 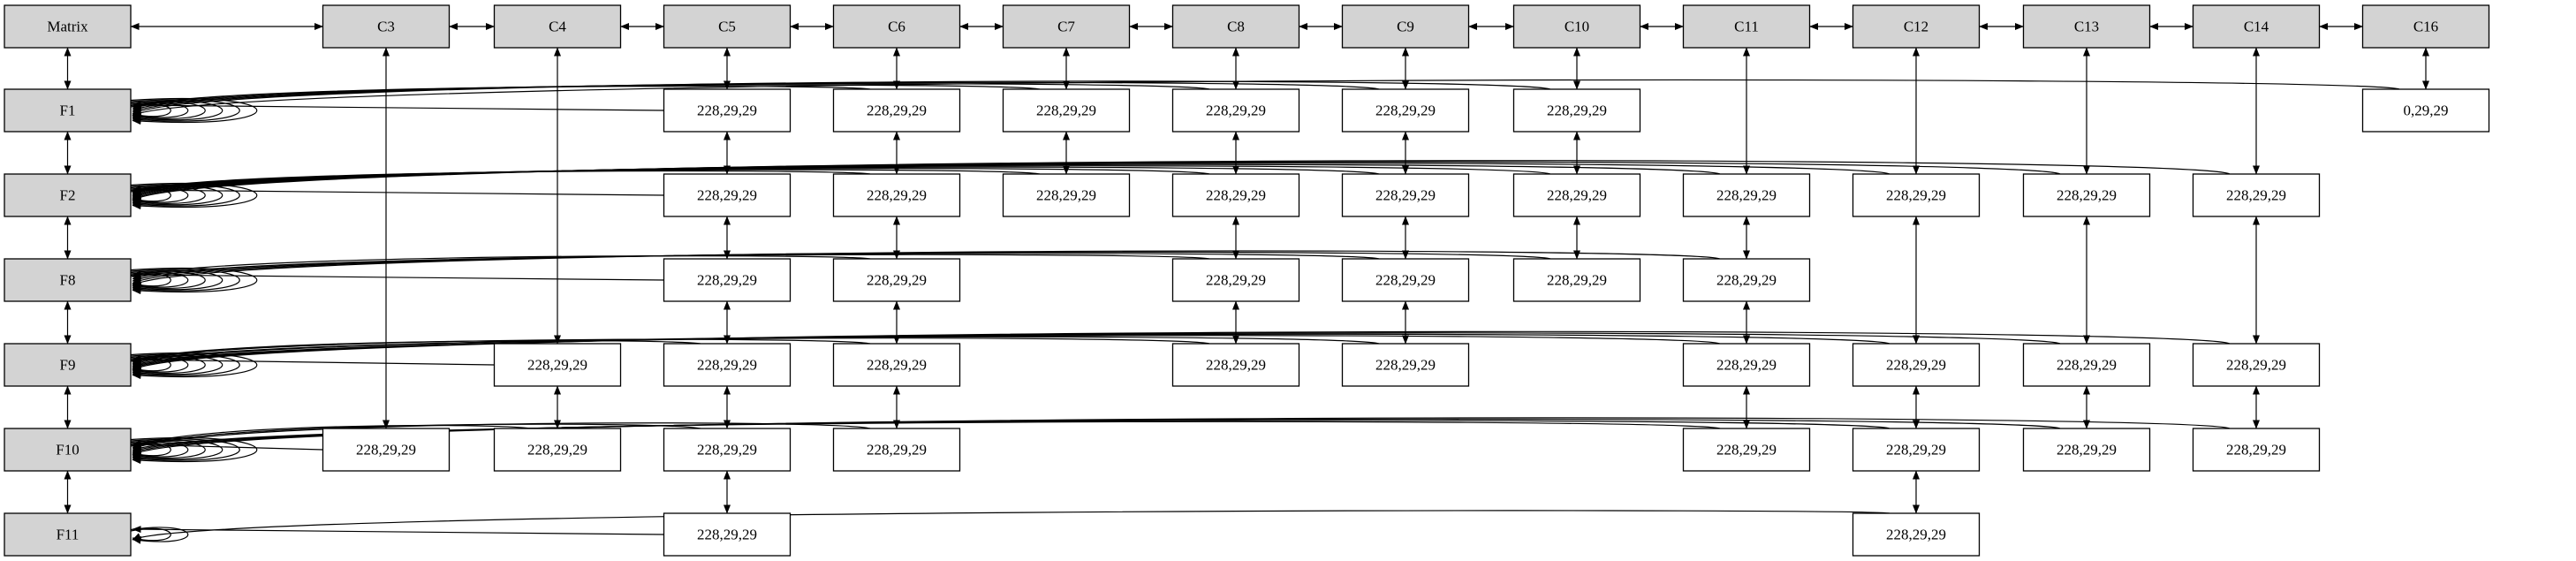 What do you see at coordinates (897, 195) in the screenshot?
I see `cell-node-f2-c6-label: 228,29,29` at bounding box center [897, 195].